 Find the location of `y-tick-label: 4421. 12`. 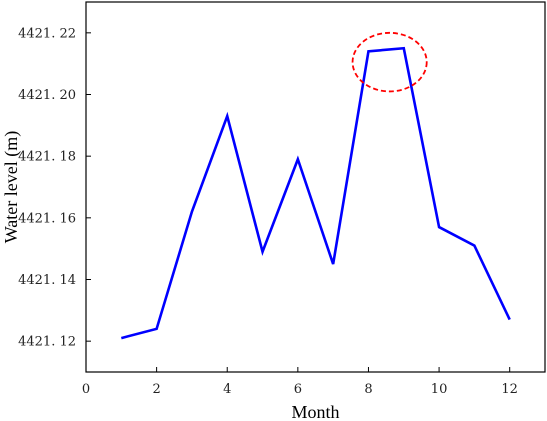

y-tick-label: 4421. 12 is located at coordinates (47, 342).